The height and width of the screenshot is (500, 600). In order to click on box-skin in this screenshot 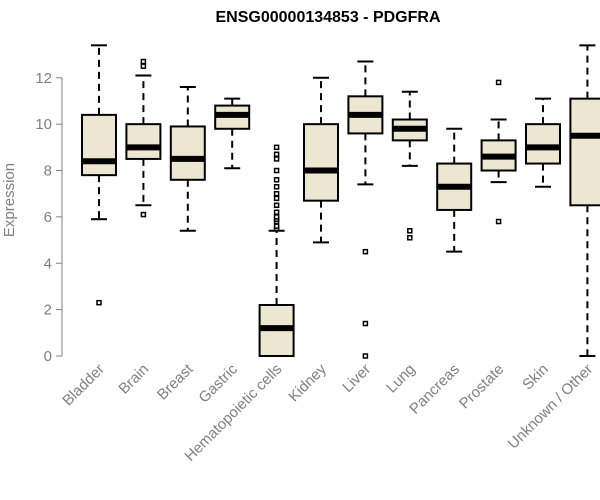, I will do `click(543, 142)`.